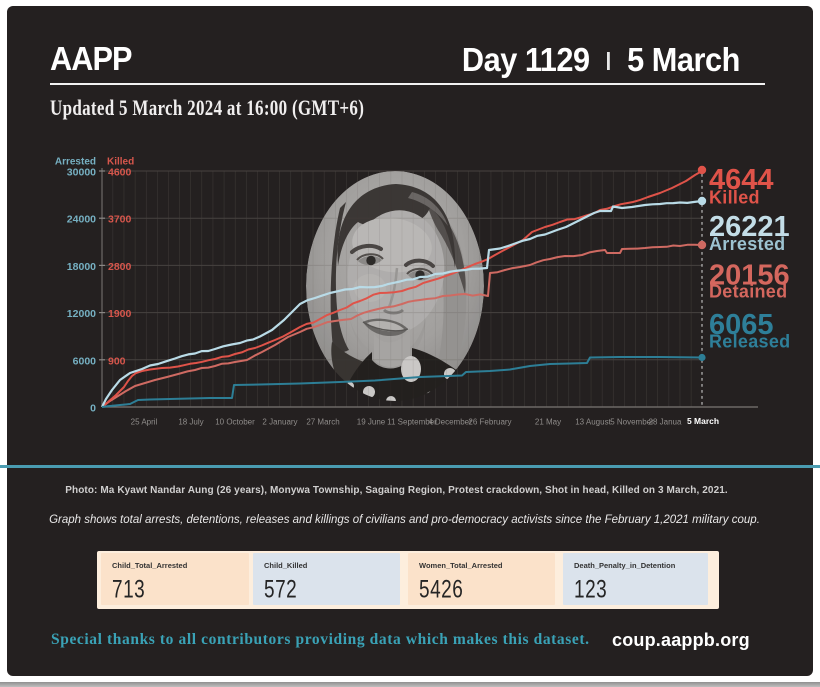 This screenshot has height=687, width=820. What do you see at coordinates (85, 361) in the screenshot?
I see `svg-text: 6000` at bounding box center [85, 361].